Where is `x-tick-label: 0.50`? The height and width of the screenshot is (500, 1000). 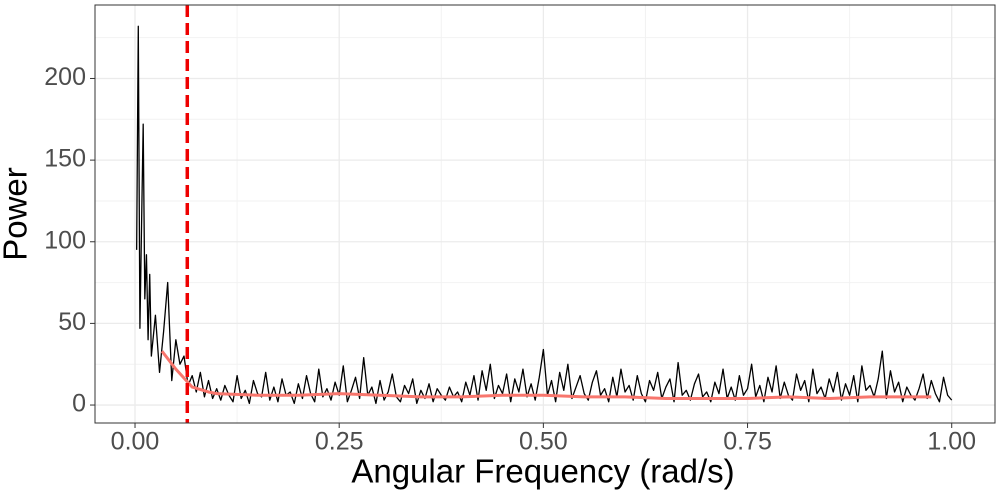
x-tick-label: 0.50 is located at coordinates (543, 442).